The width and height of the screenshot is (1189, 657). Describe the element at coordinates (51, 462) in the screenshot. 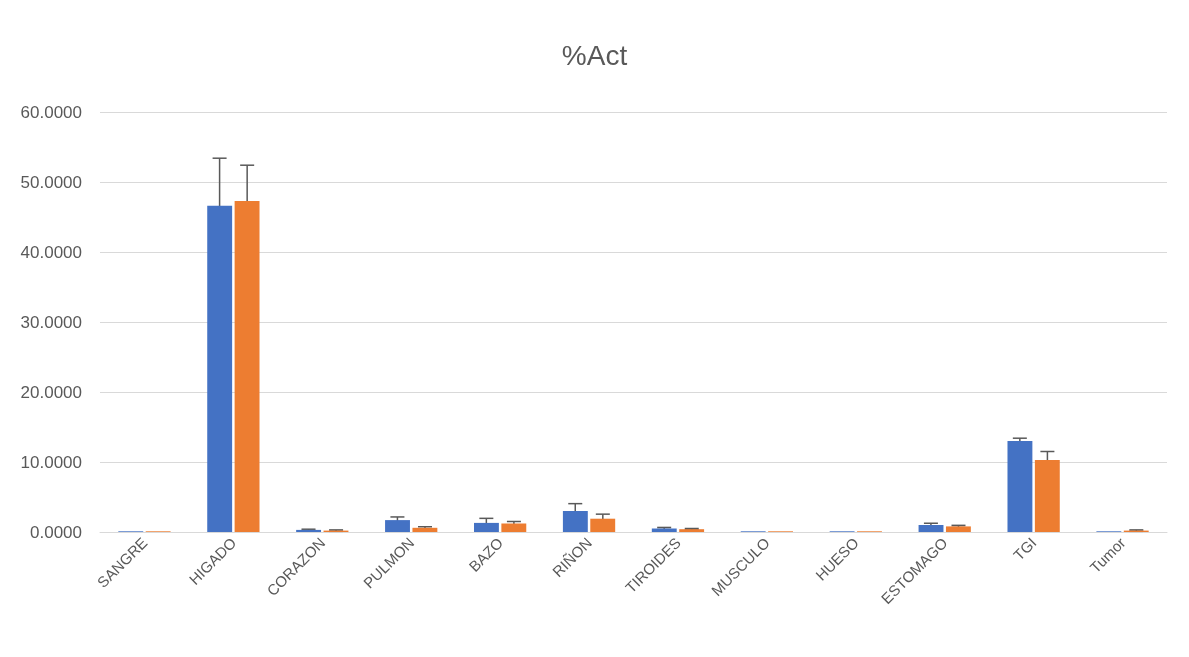

I see `y-tick-label: 10.0000` at that location.